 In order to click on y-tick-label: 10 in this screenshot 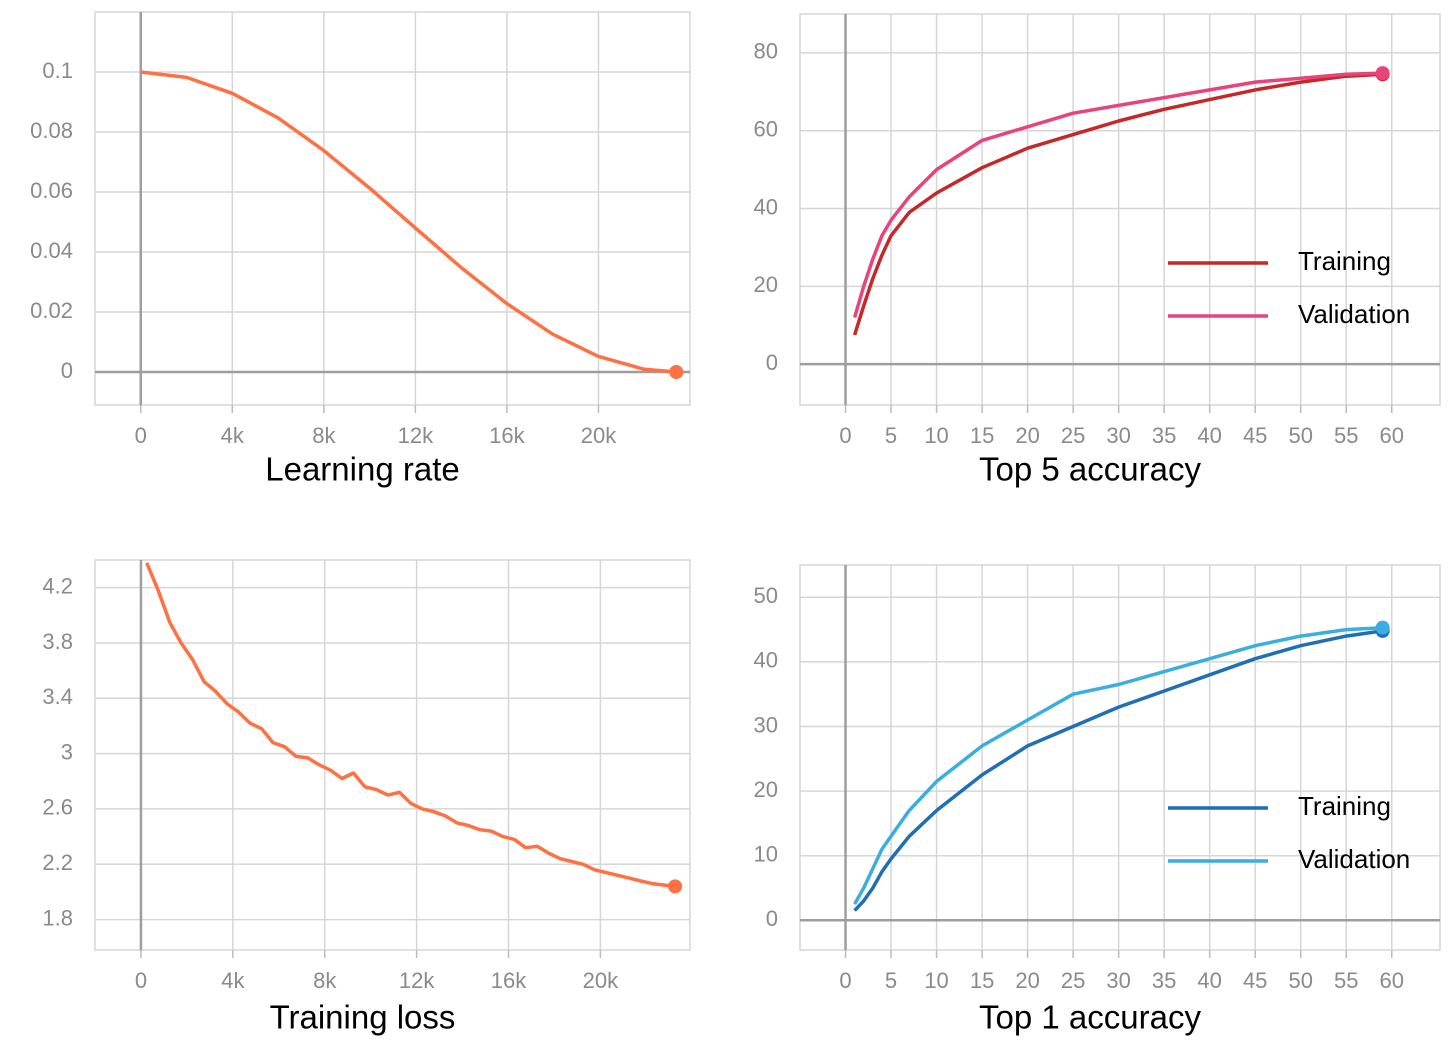, I will do `click(766, 854)`.